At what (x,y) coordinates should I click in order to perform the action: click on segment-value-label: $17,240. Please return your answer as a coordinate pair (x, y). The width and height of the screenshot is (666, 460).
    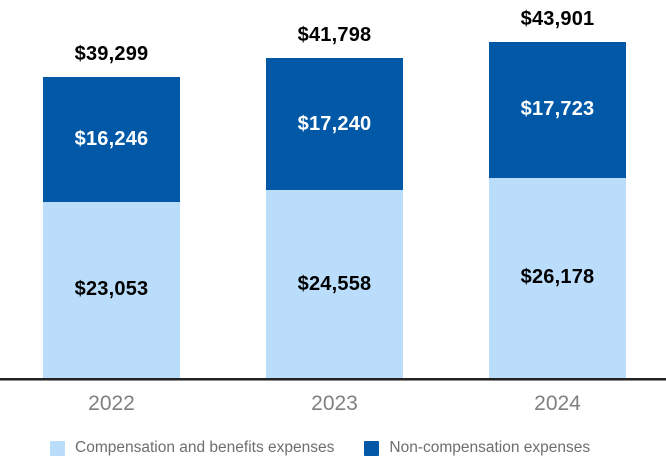
    Looking at the image, I should click on (334, 123).